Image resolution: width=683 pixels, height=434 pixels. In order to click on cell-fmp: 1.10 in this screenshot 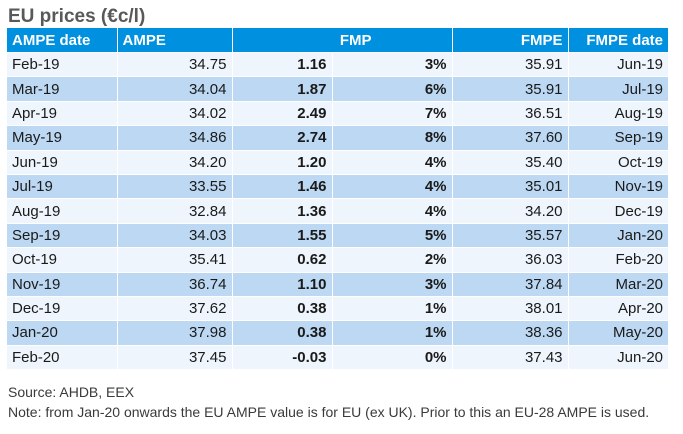, I will do `click(282, 284)`.